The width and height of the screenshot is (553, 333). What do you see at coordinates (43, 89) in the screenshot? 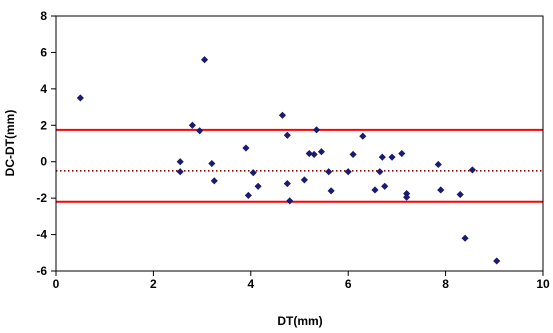
I see `y-tick-label: 4` at bounding box center [43, 89].